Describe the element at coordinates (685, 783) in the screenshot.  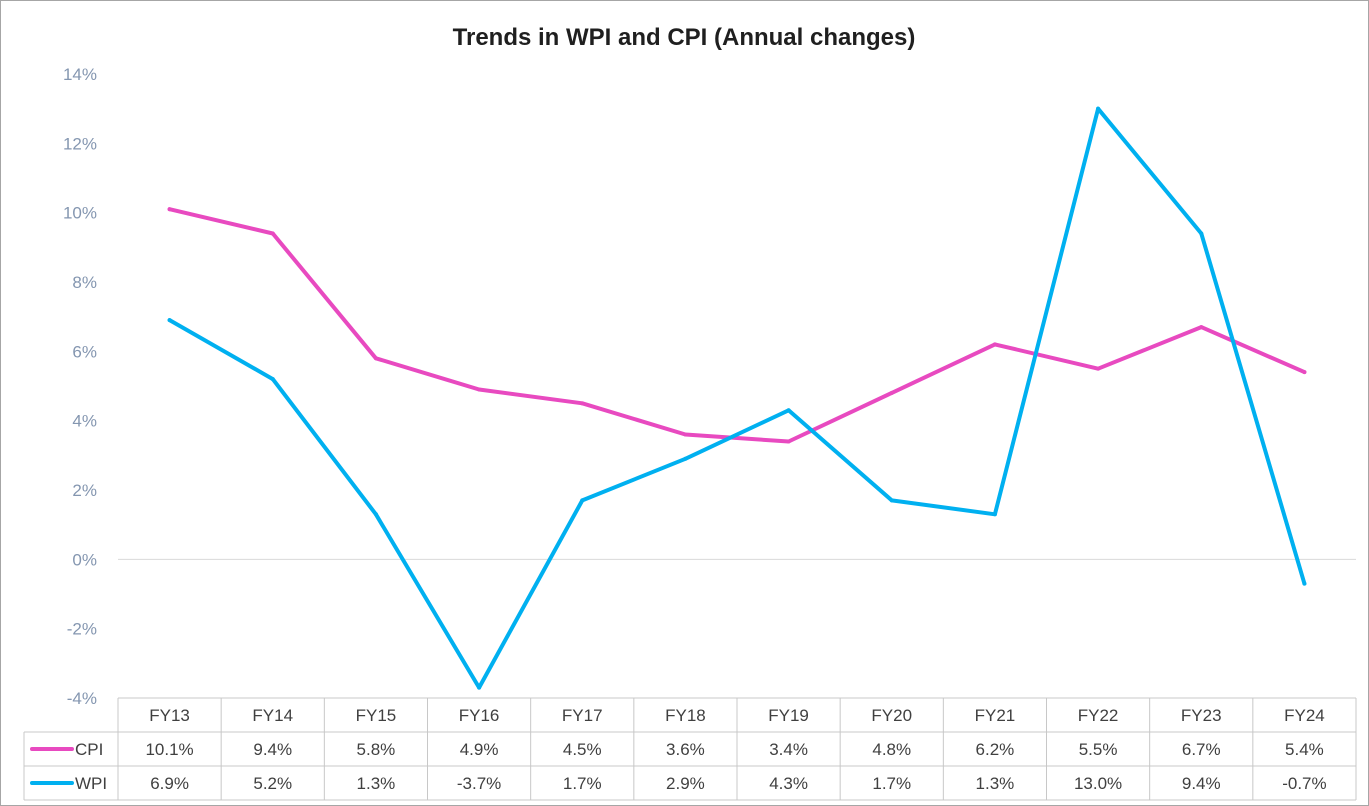
I see `table-cell-wpi: 2.9%` at that location.